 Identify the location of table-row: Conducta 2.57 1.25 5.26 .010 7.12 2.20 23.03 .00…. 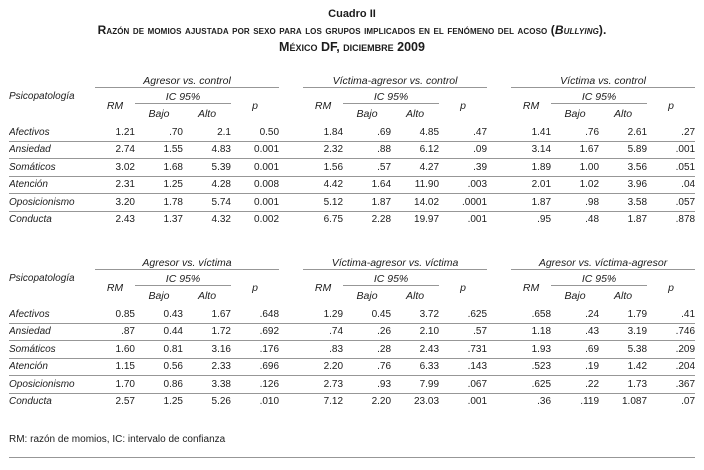
(352, 401).